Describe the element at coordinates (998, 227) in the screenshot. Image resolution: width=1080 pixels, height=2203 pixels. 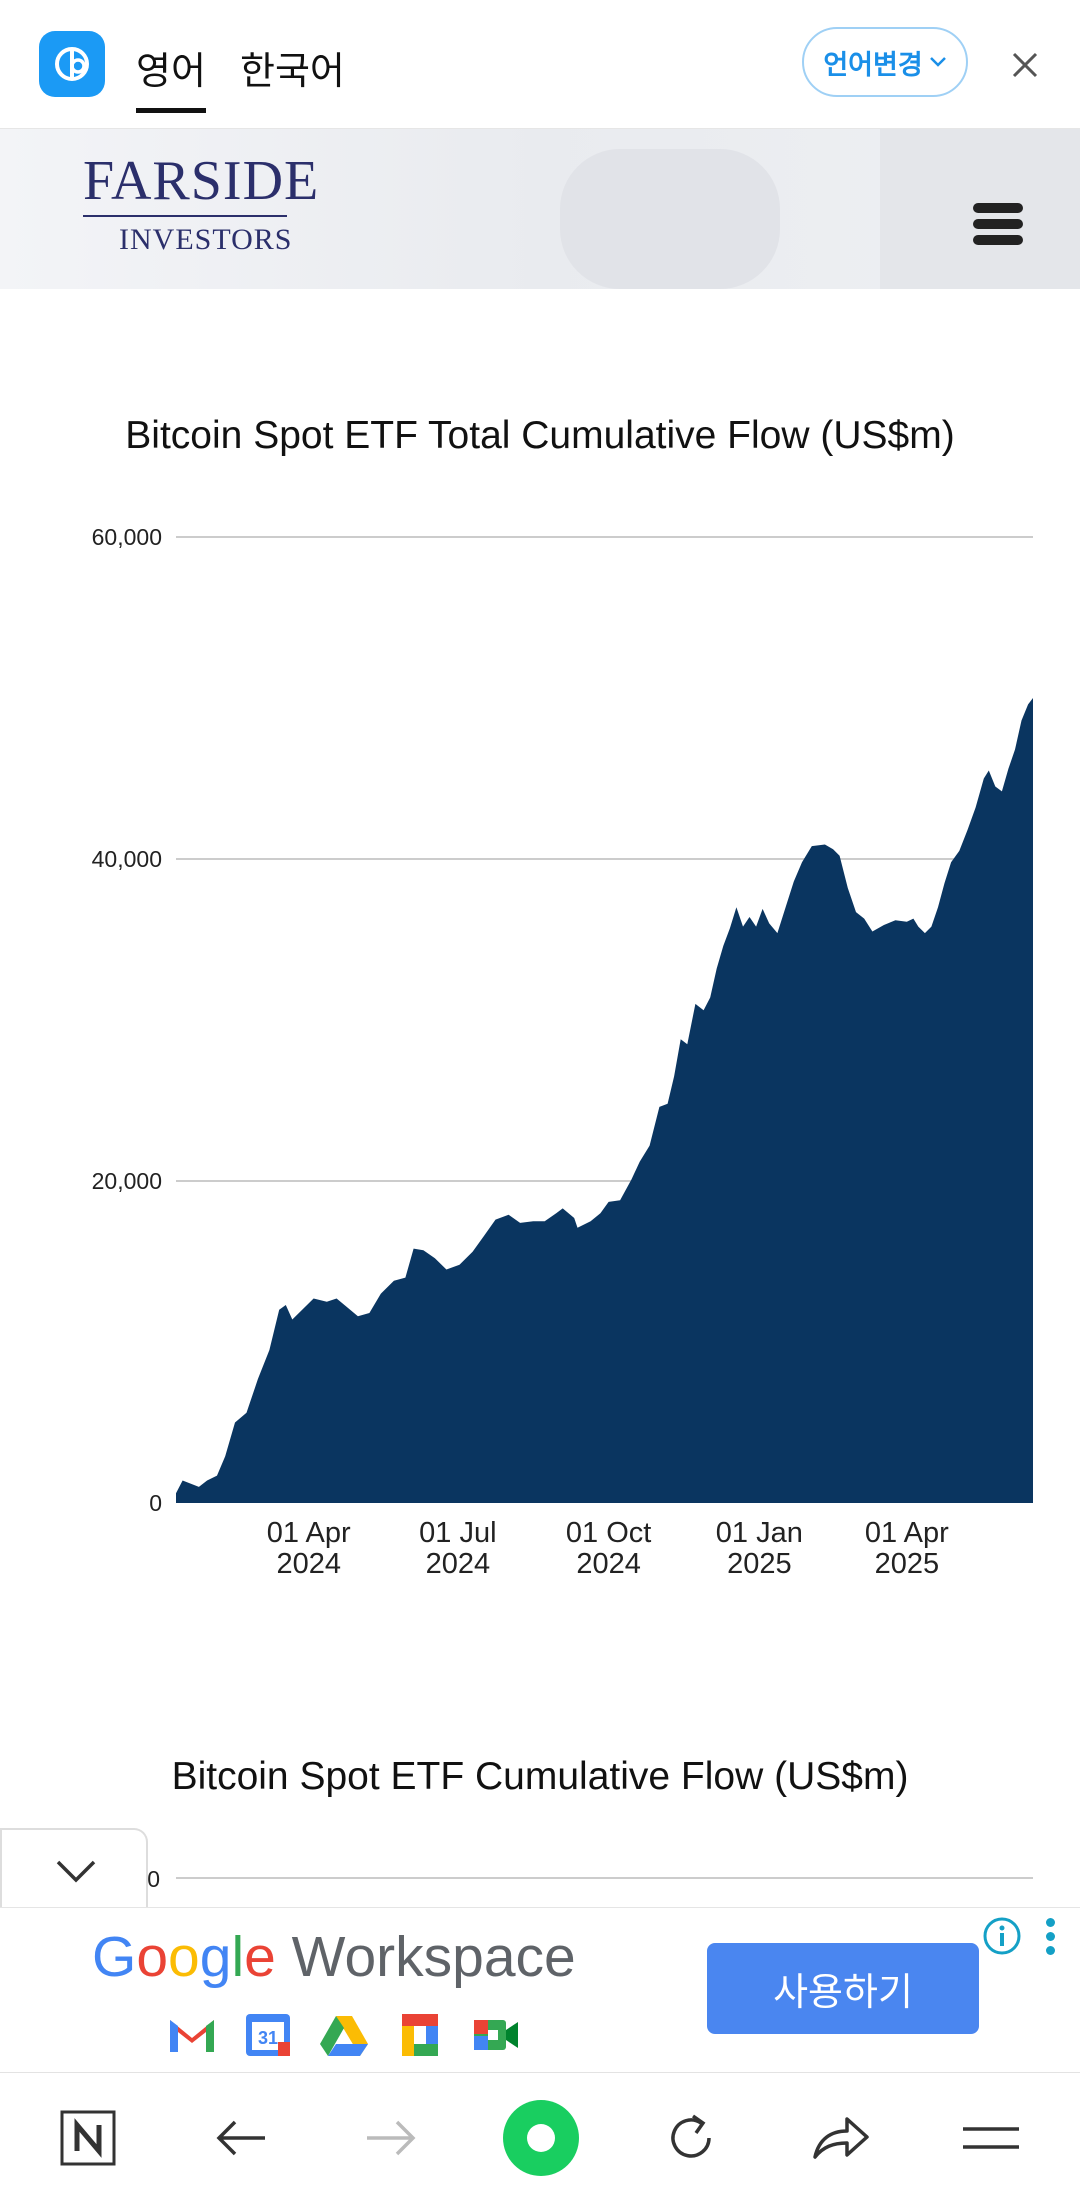
I see `hamburger-menu-icon` at that location.